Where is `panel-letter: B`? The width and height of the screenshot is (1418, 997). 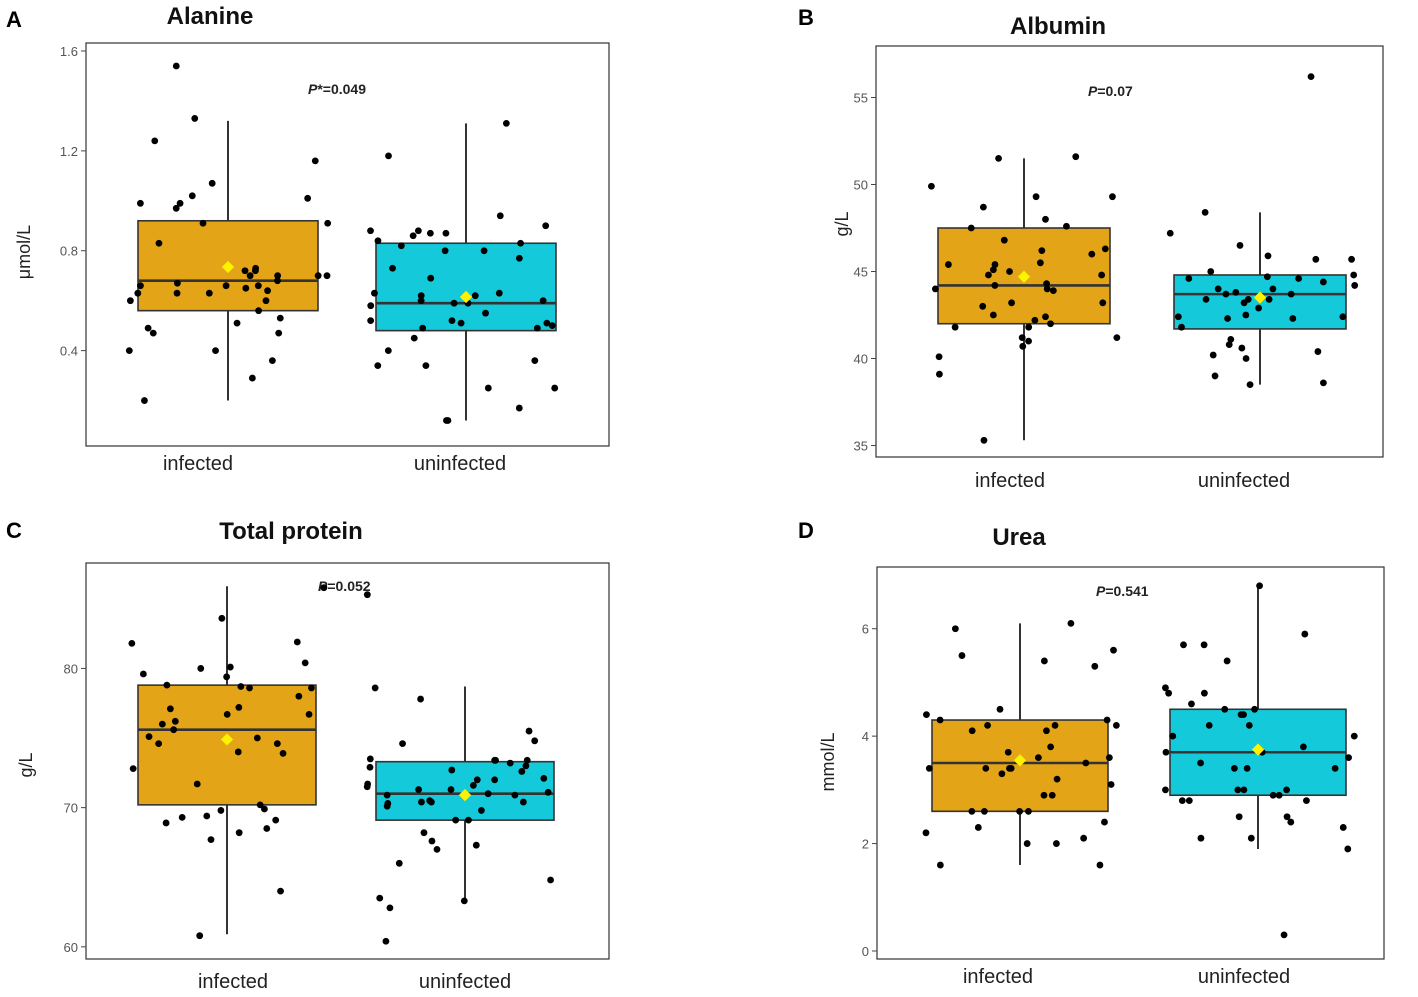
panel-letter: B is located at coordinates (806, 17).